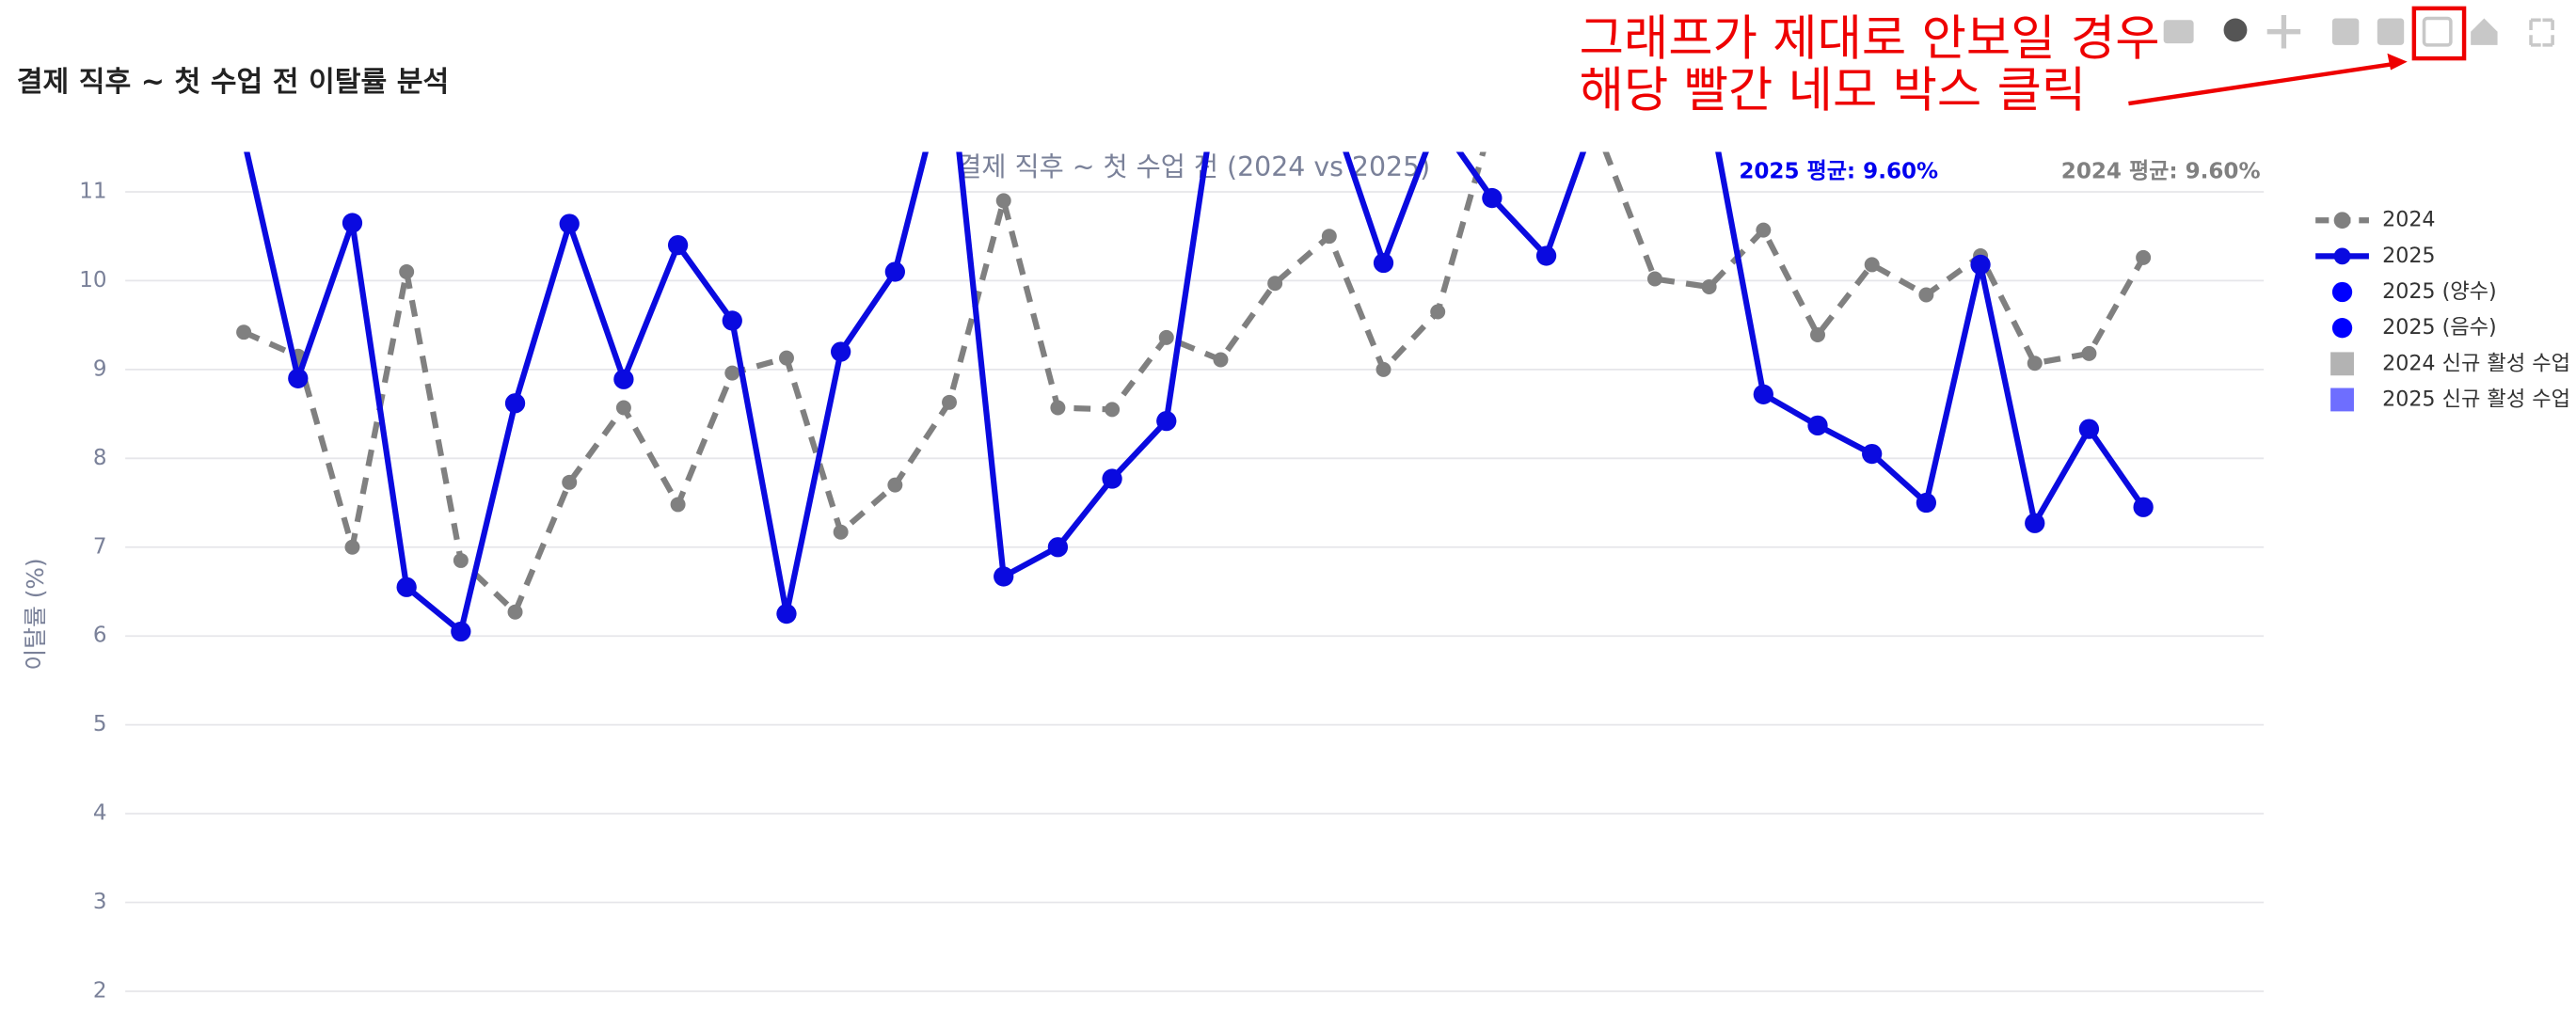 The height and width of the screenshot is (1012, 2576). Describe the element at coordinates (100, 902) in the screenshot. I see `y-tick-label: 3` at that location.